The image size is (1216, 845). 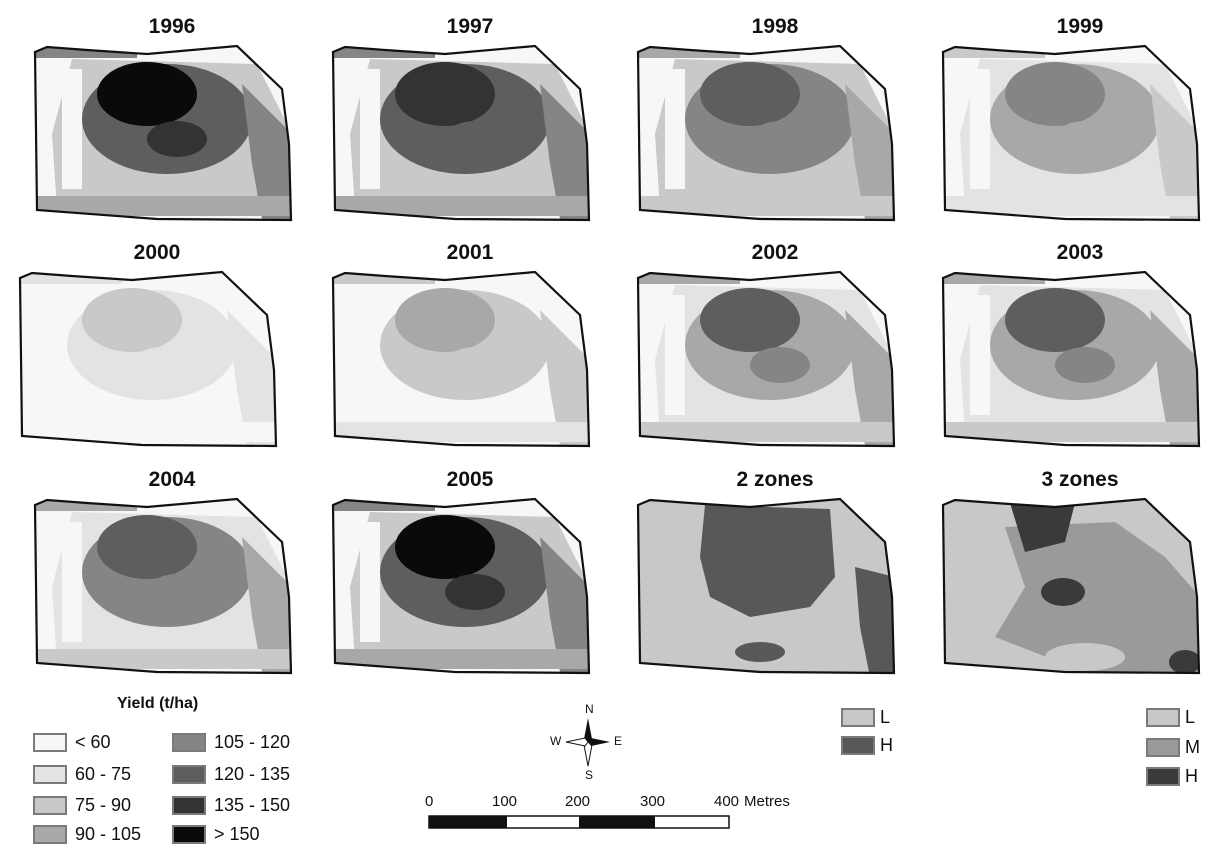 What do you see at coordinates (653, 801) in the screenshot?
I see `scale-tick-label: 300` at bounding box center [653, 801].